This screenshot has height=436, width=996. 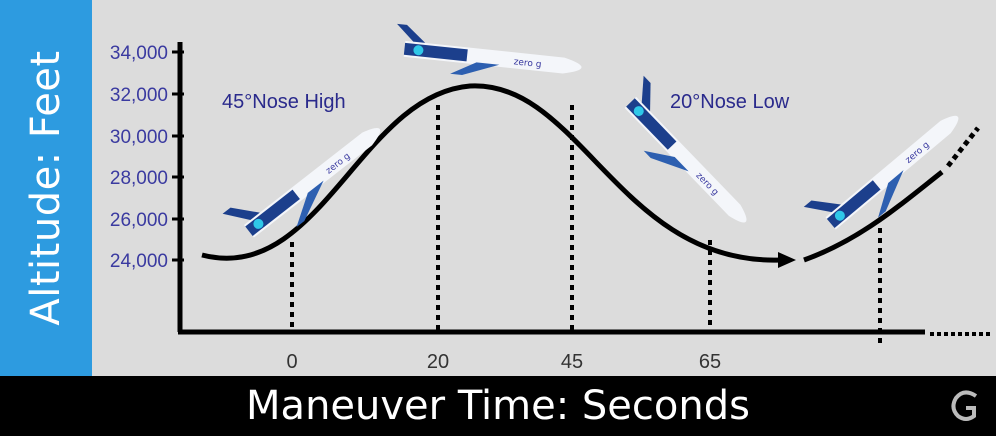 I want to click on x-tick-label: 65, so click(x=710, y=362).